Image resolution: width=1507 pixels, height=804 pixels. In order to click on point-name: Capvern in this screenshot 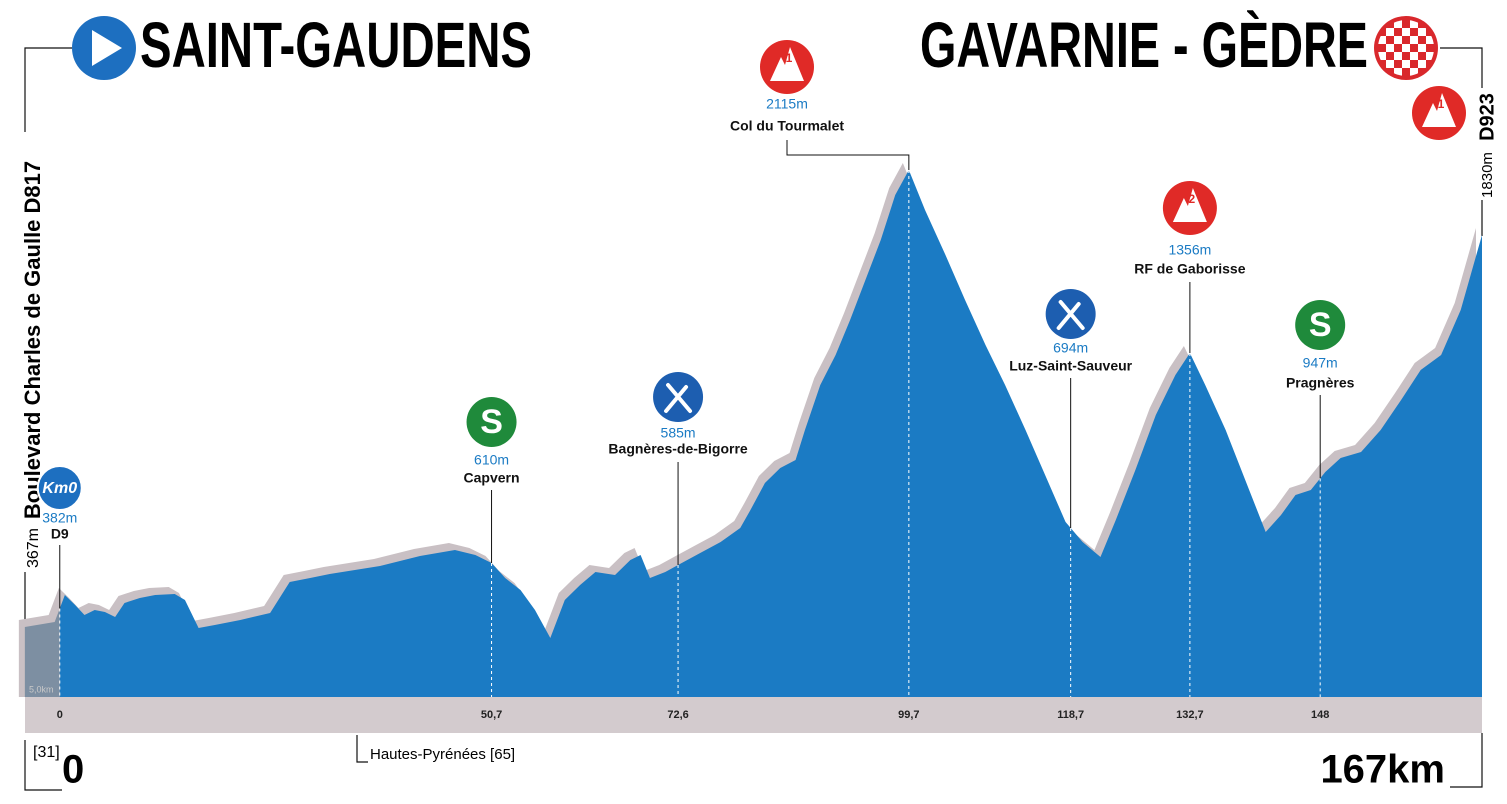, I will do `click(492, 478)`.